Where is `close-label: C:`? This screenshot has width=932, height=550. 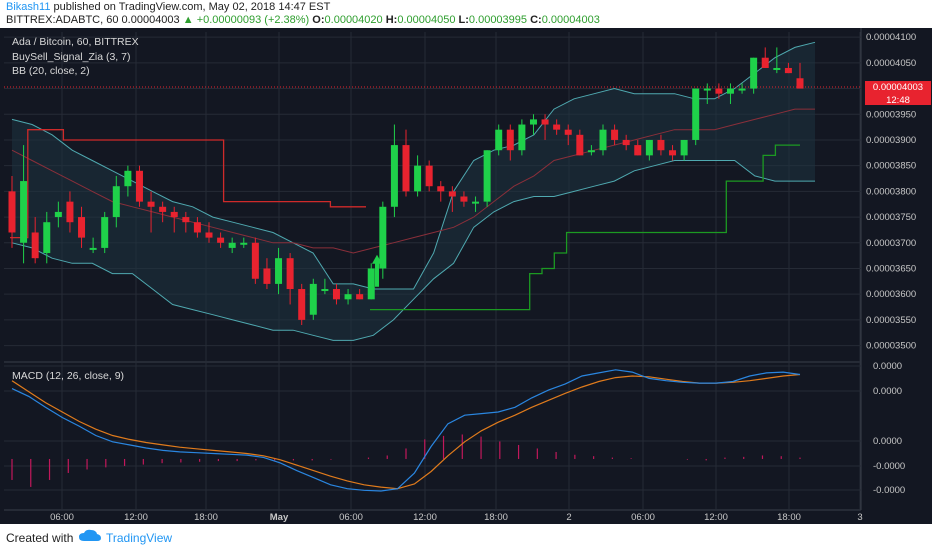
close-label: C: is located at coordinates (536, 20).